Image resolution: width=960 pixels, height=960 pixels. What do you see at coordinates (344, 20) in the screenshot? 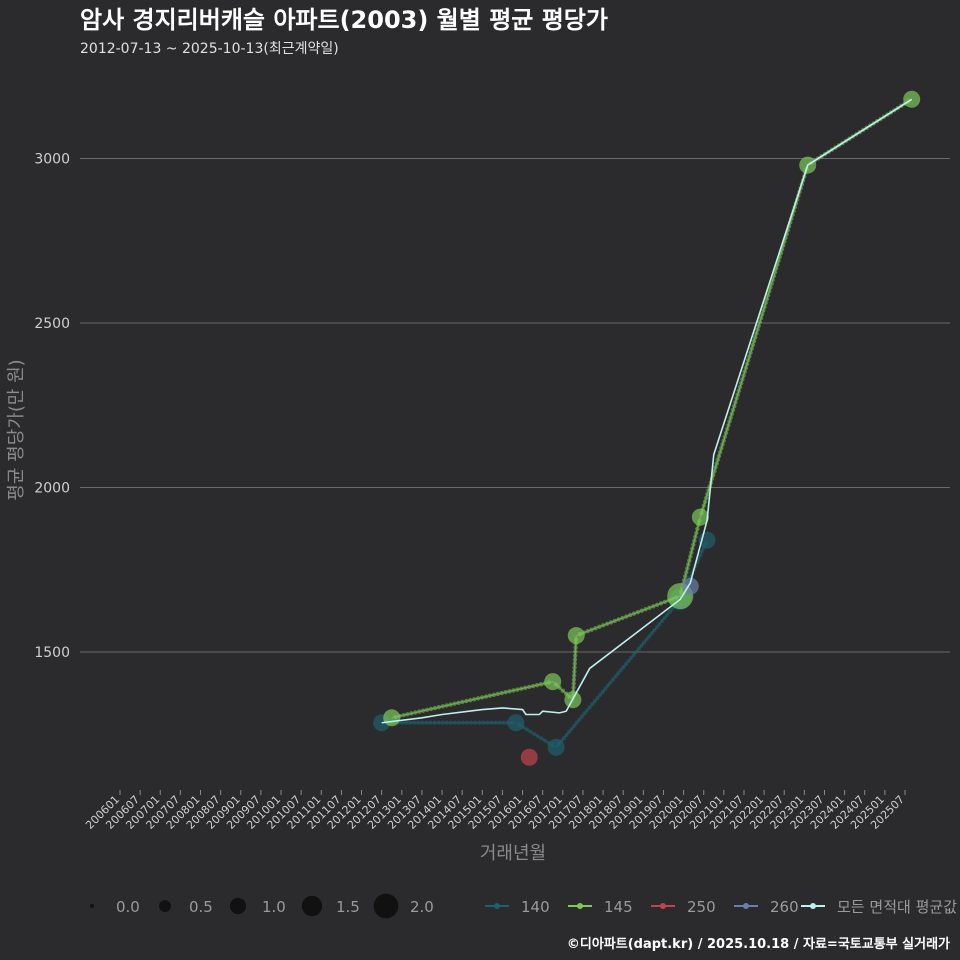
I see `chart-title: 암사 경지리버캐슬 아파트(2003) 월별 평균 평당가` at bounding box center [344, 20].